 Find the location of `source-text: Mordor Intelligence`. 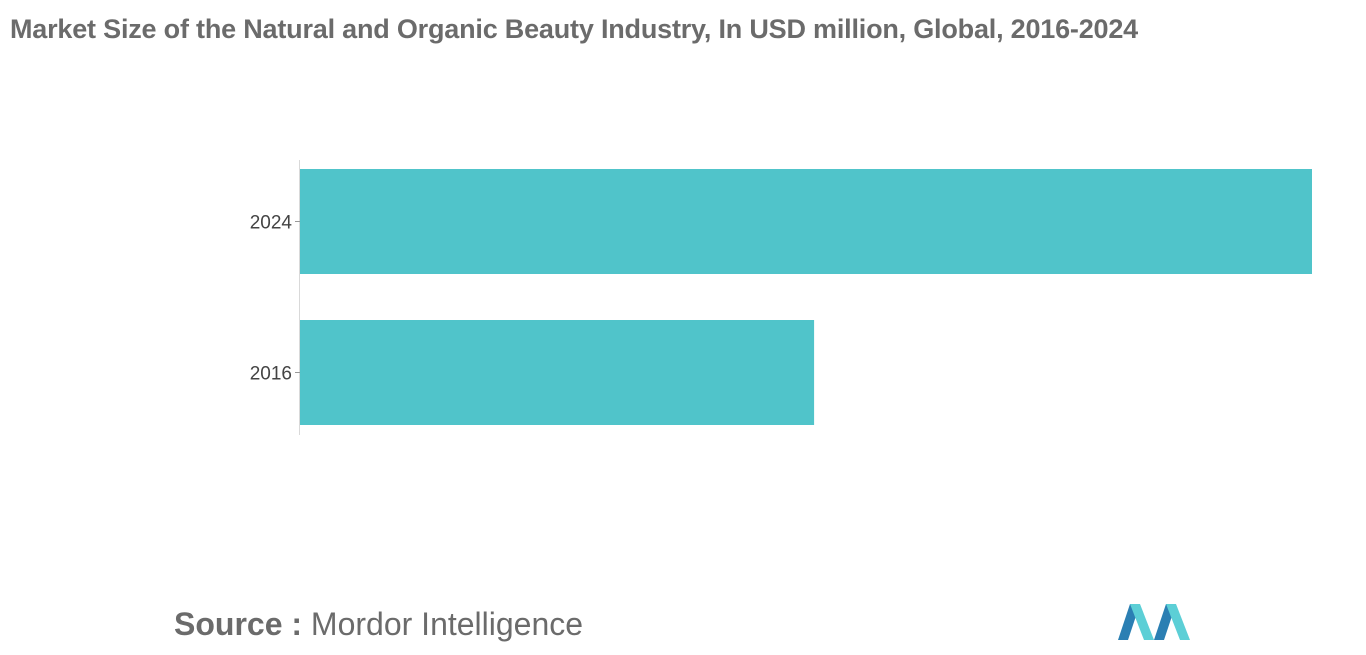

source-text: Mordor Intelligence is located at coordinates (447, 624).